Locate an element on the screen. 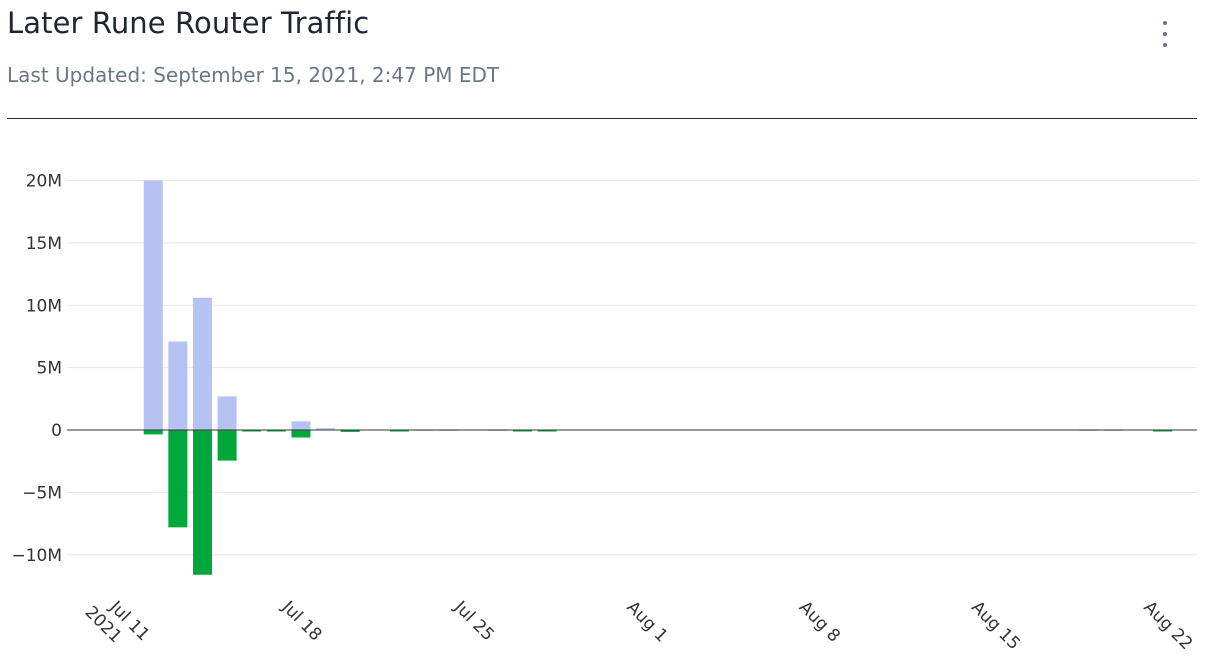 Image resolution: width=1212 pixels, height=672 pixels. x-tick-label: Jul 25 is located at coordinates (473, 621).